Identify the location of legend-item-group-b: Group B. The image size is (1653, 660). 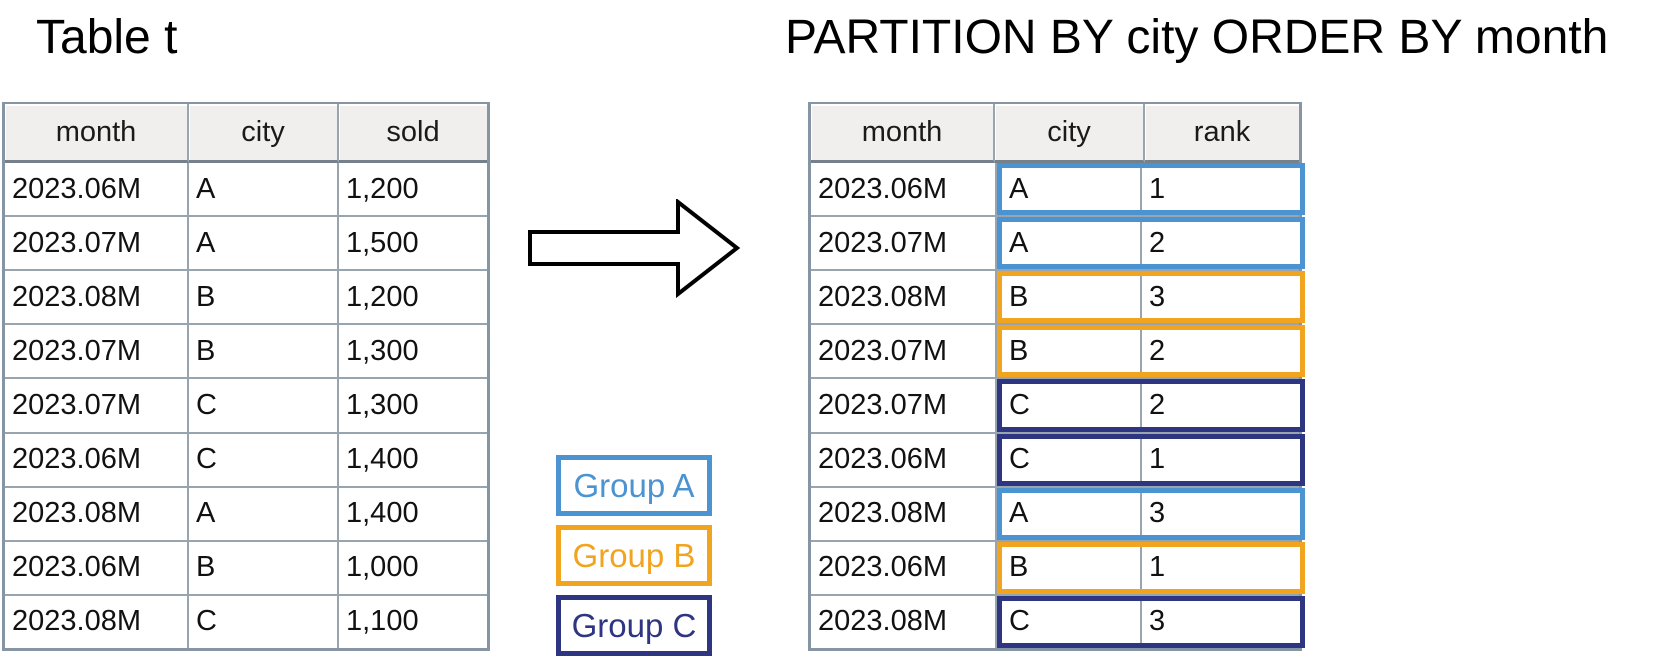
(634, 555).